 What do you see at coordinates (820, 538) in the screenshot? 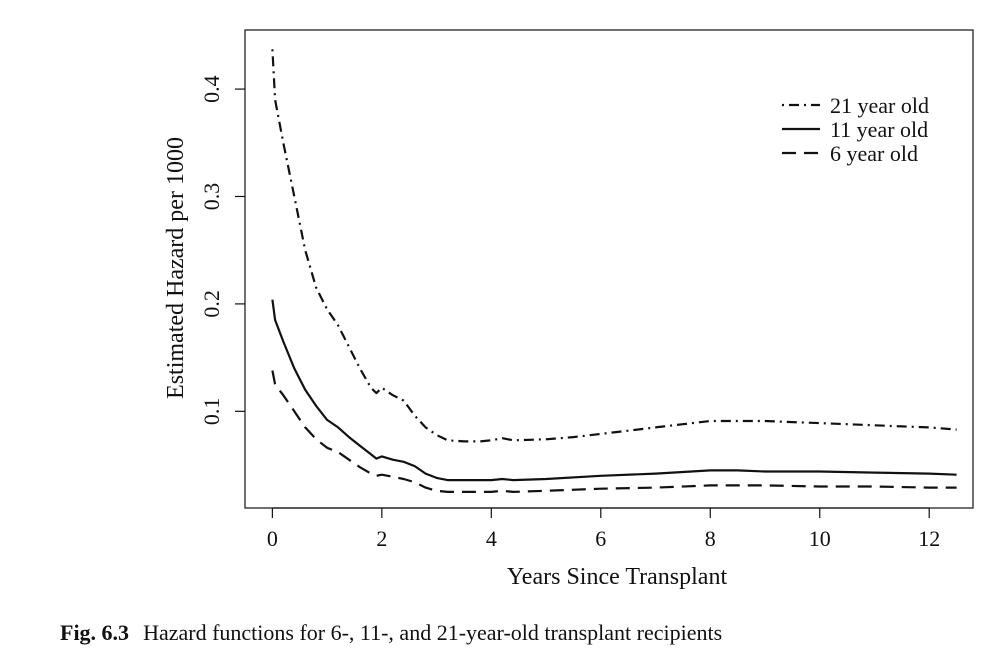
I see `x-tick-label: 10` at bounding box center [820, 538].